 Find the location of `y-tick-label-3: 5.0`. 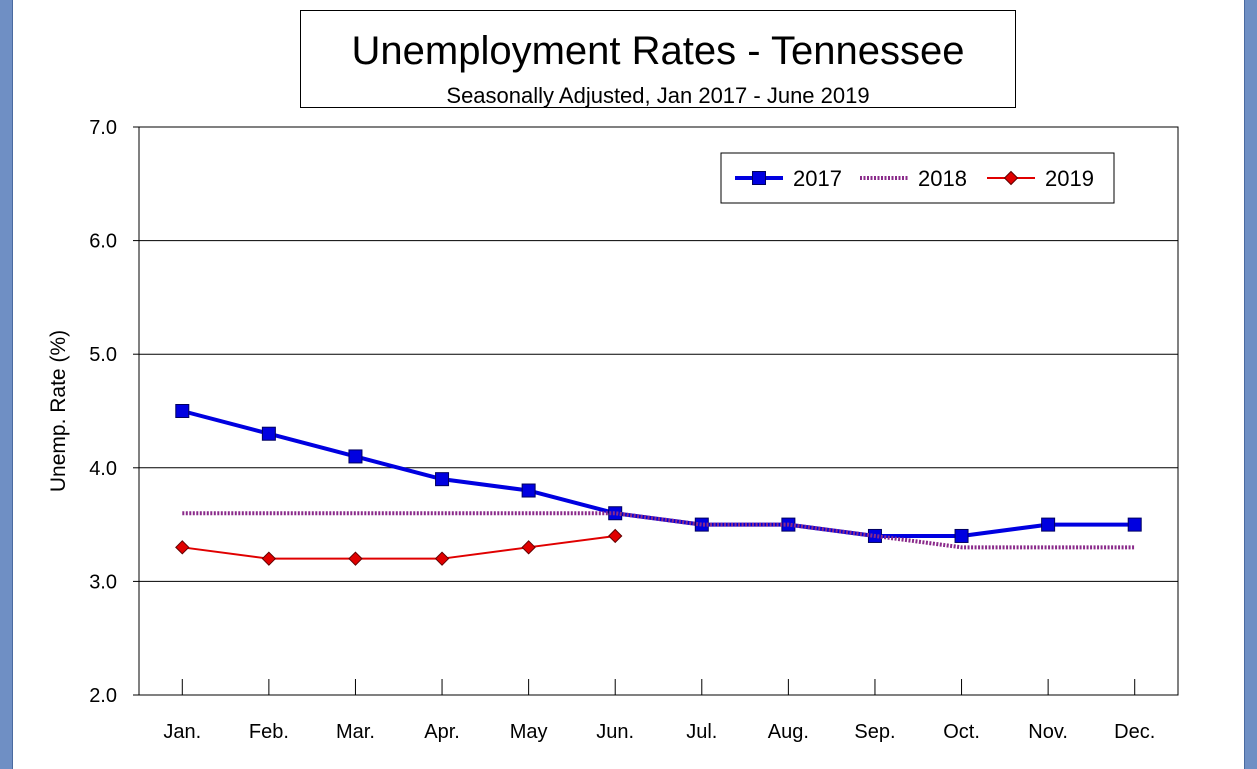

y-tick-label-3: 5.0 is located at coordinates (103, 355).